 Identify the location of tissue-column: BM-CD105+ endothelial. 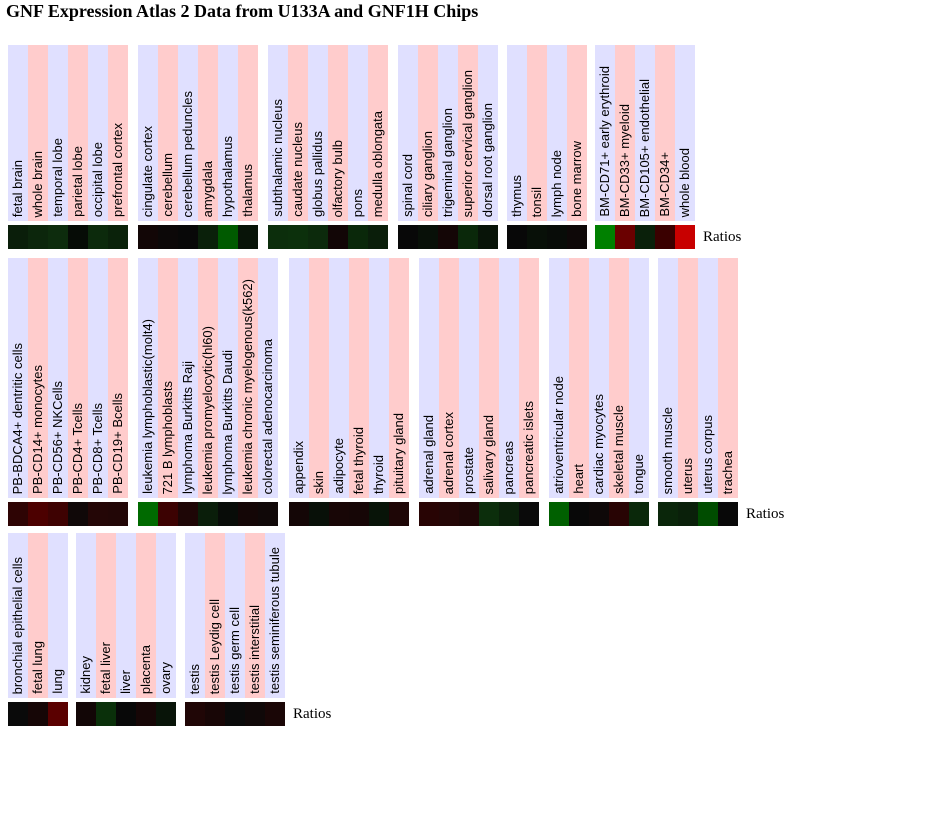
(645, 133).